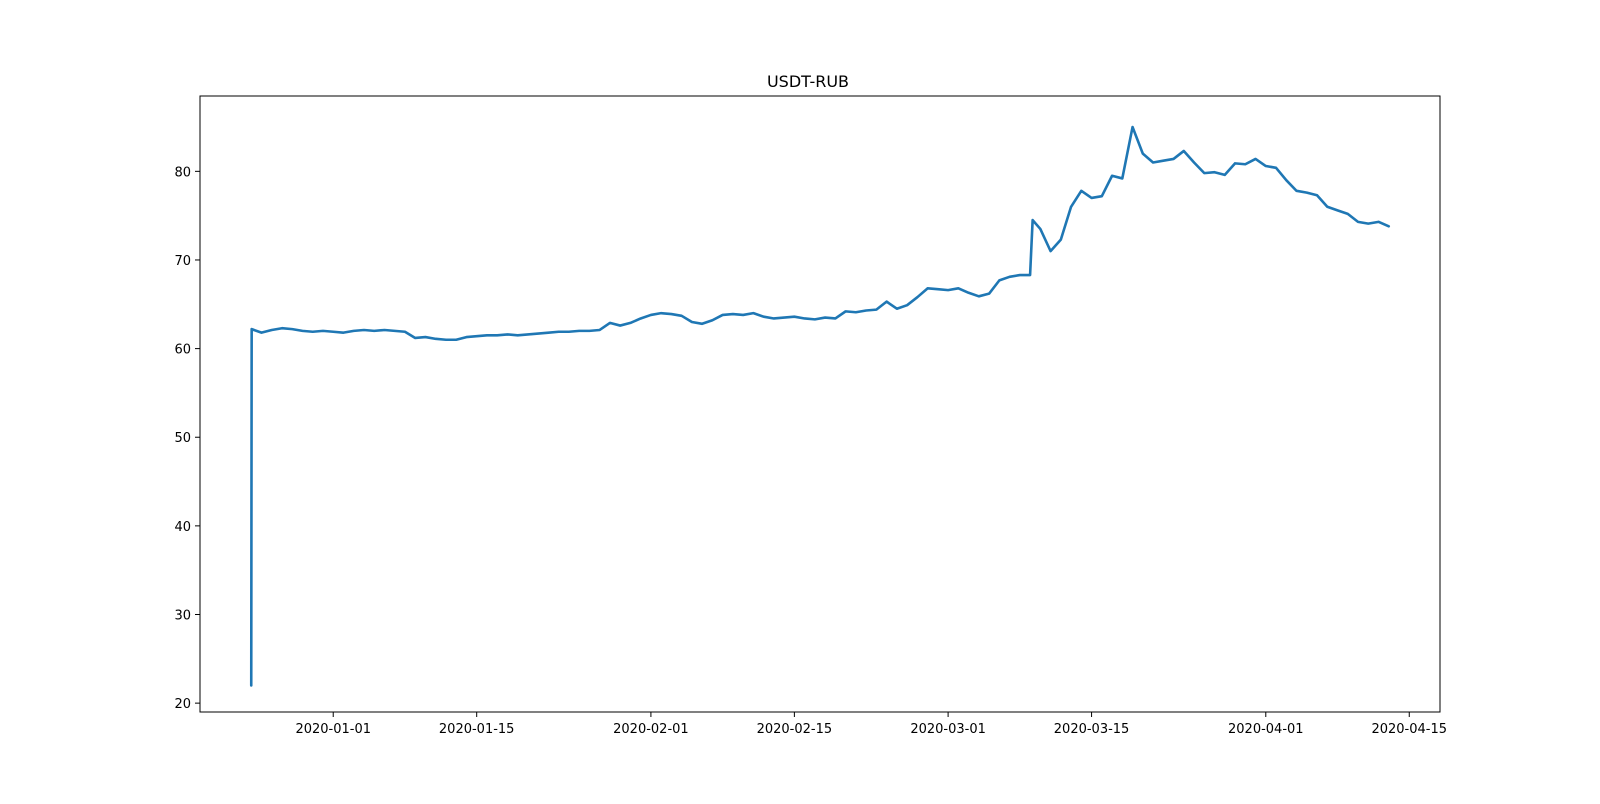 The height and width of the screenshot is (804, 1600). Describe the element at coordinates (182, 704) in the screenshot. I see `y-tick-label: 20` at that location.